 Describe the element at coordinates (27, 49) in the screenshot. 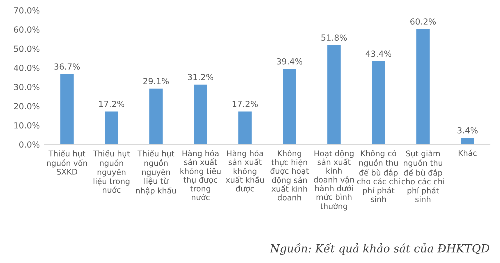

I see `y-tick-label: 50.0%` at that location.